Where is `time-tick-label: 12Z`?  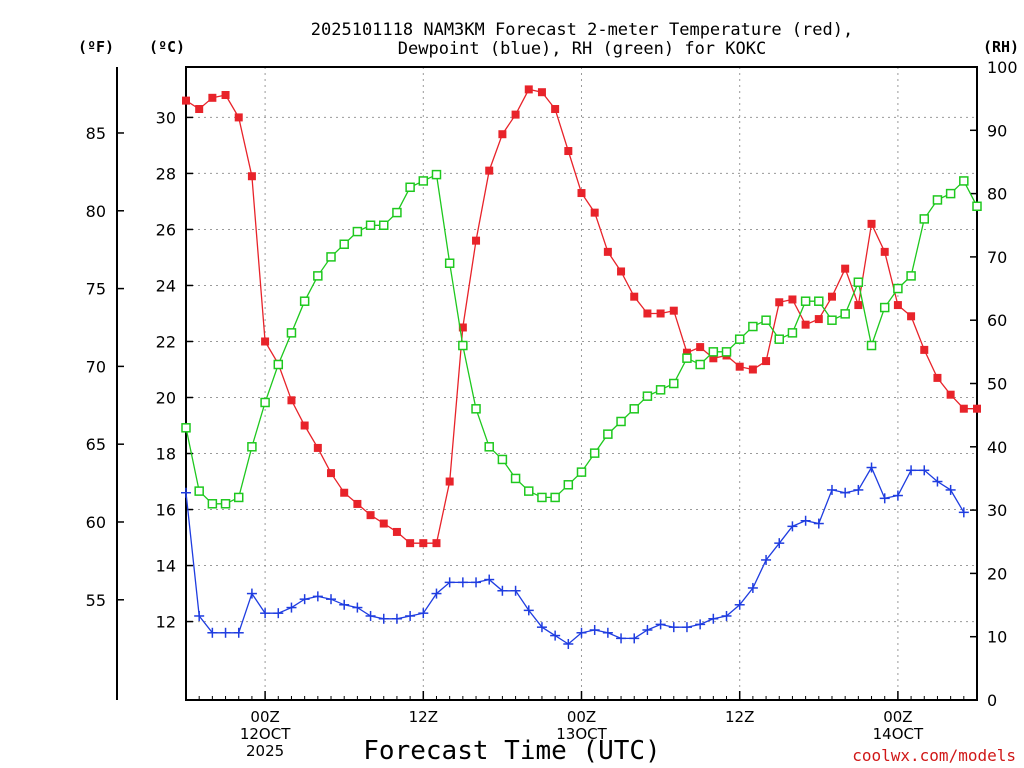
time-tick-label: 12Z is located at coordinates (423, 717).